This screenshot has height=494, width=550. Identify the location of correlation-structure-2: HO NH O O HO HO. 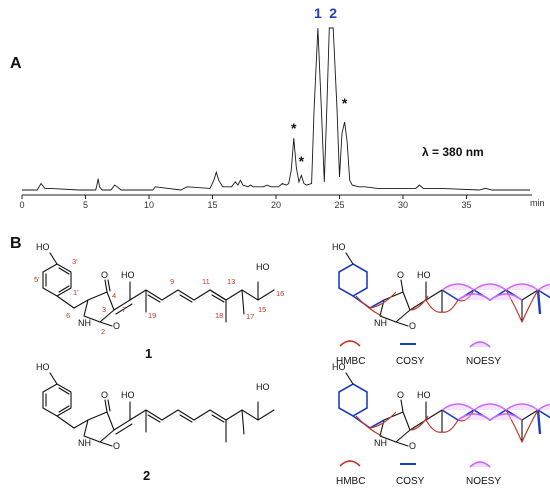
(441, 406).